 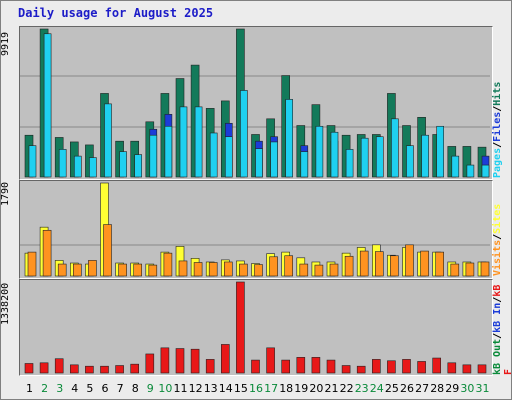 What do you see at coordinates (331, 388) in the screenshot?
I see `day-label: 21` at bounding box center [331, 388].